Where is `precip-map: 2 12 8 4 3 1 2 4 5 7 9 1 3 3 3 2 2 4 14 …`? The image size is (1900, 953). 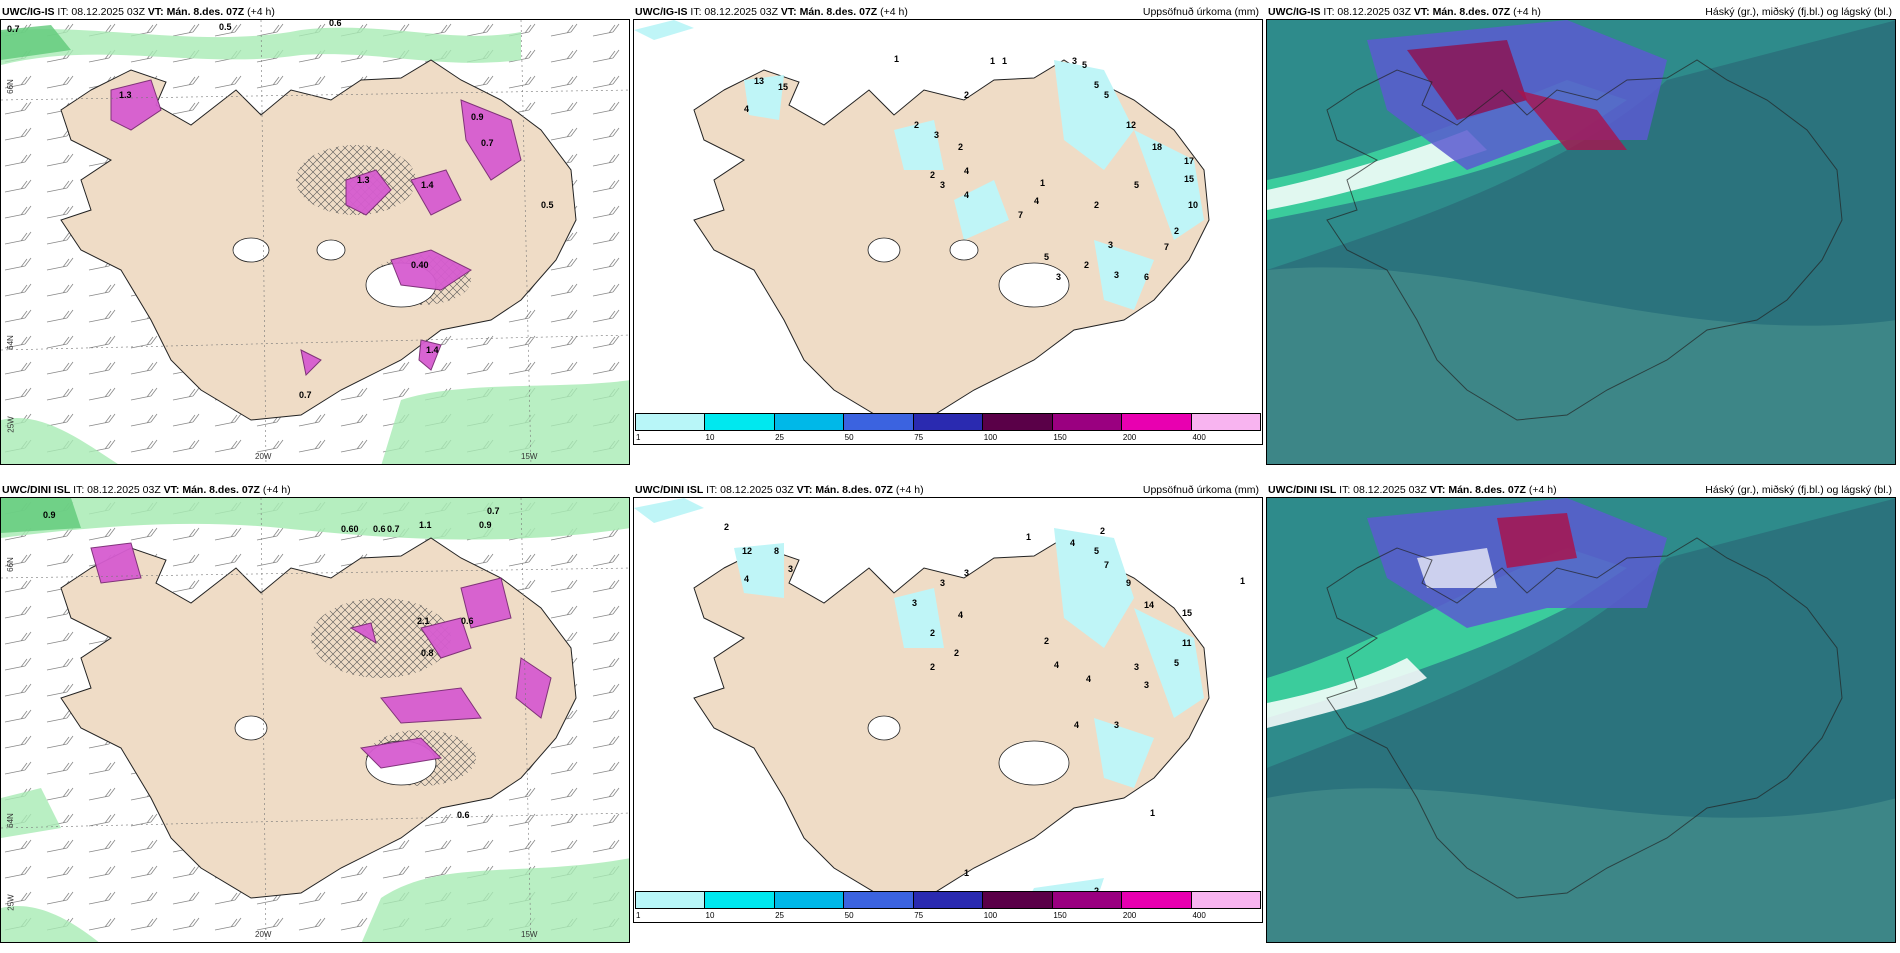
precip-map: 2 12 8 4 3 1 2 4 5 7 9 1 3 3 3 2 2 4 14 … is located at coordinates (948, 710).